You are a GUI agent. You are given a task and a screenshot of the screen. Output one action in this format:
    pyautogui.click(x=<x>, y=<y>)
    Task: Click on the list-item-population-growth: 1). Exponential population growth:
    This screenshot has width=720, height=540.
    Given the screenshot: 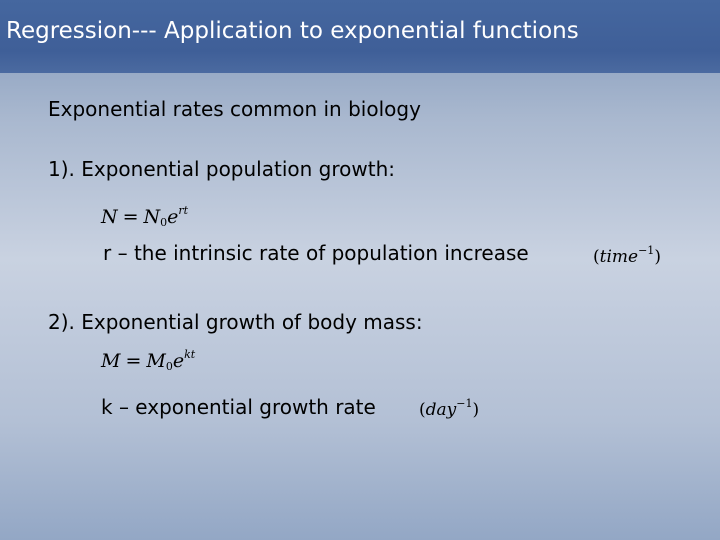 What is the action you would take?
    pyautogui.click(x=221, y=169)
    